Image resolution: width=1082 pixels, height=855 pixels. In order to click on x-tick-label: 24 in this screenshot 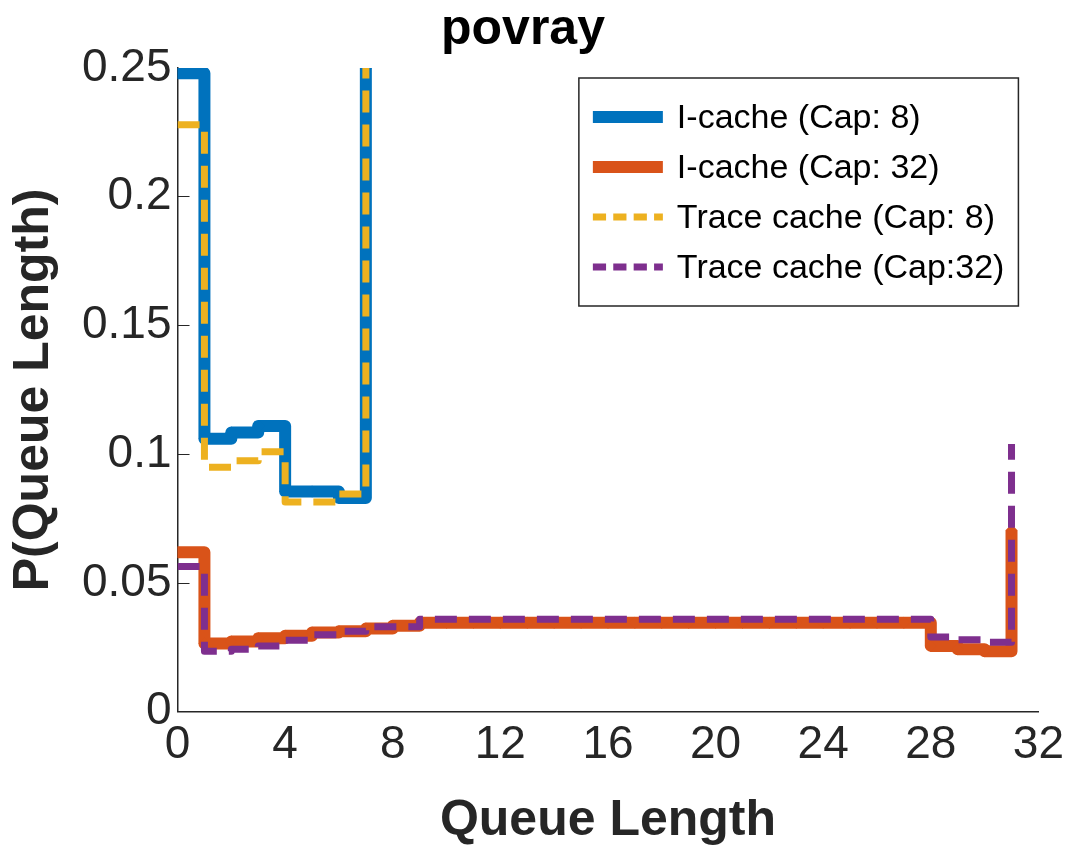, I will do `click(823, 742)`.